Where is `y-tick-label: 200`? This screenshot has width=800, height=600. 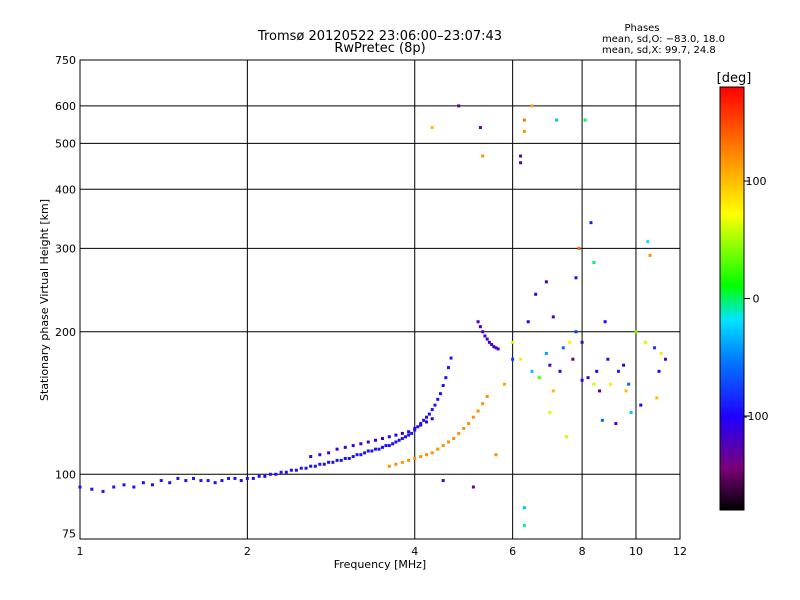 y-tick-label: 200 is located at coordinates (65, 332).